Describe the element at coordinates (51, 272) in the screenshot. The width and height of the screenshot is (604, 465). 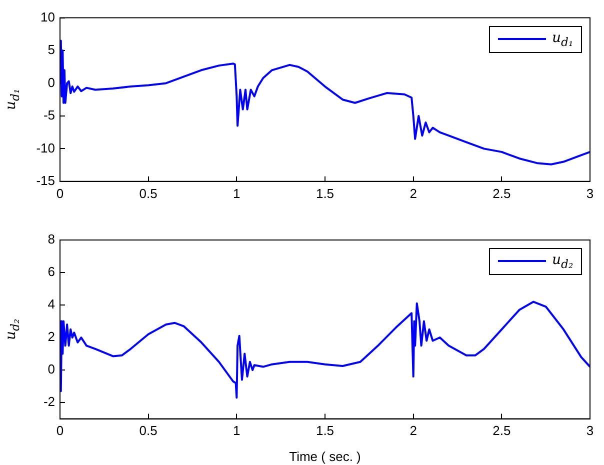
I see `y-tick-label: 6` at that location.